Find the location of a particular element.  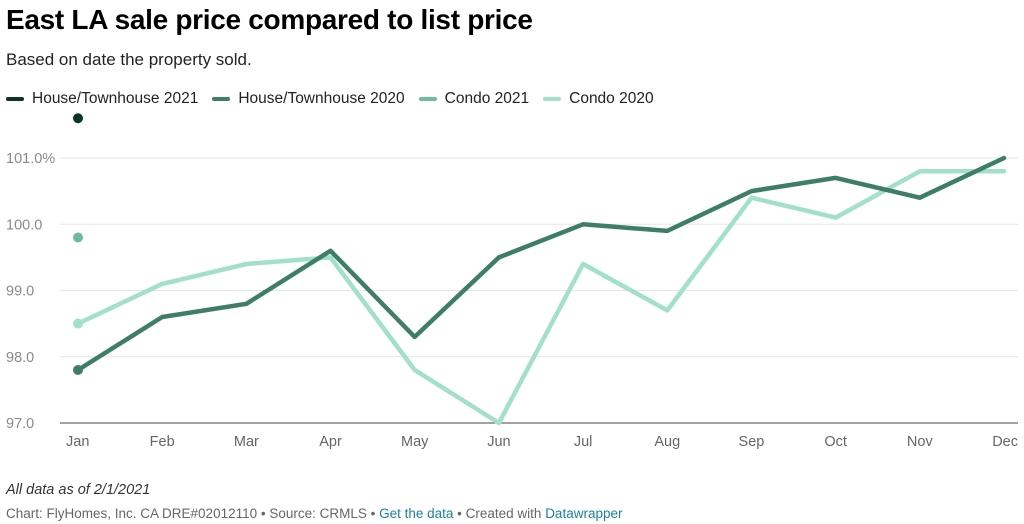

y-tick-label: 99.0 is located at coordinates (20, 292).